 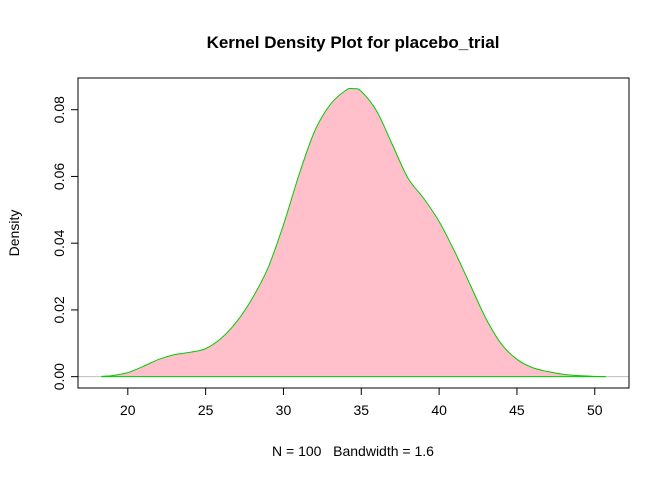 I want to click on x-tick-label: 20, so click(x=128, y=410).